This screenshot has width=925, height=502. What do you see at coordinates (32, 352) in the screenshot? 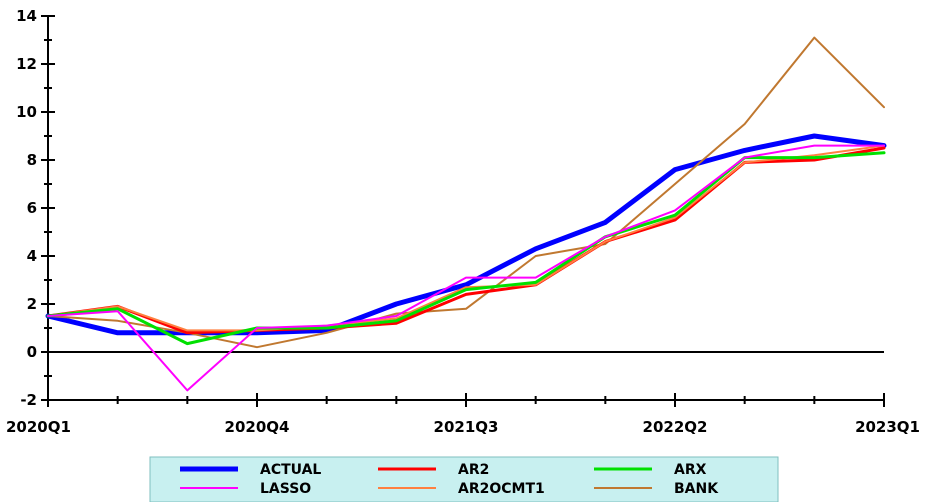
I see `y-tick-label: 0` at bounding box center [32, 352].